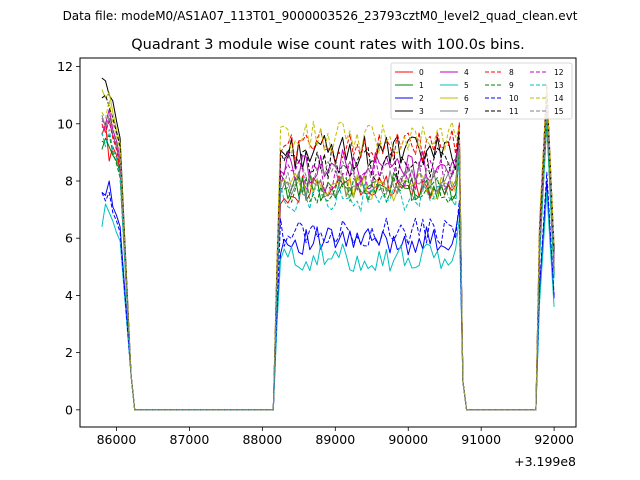 The height and width of the screenshot is (480, 640). Describe the element at coordinates (117, 439) in the screenshot. I see `x-tick-label: 86000` at that location.